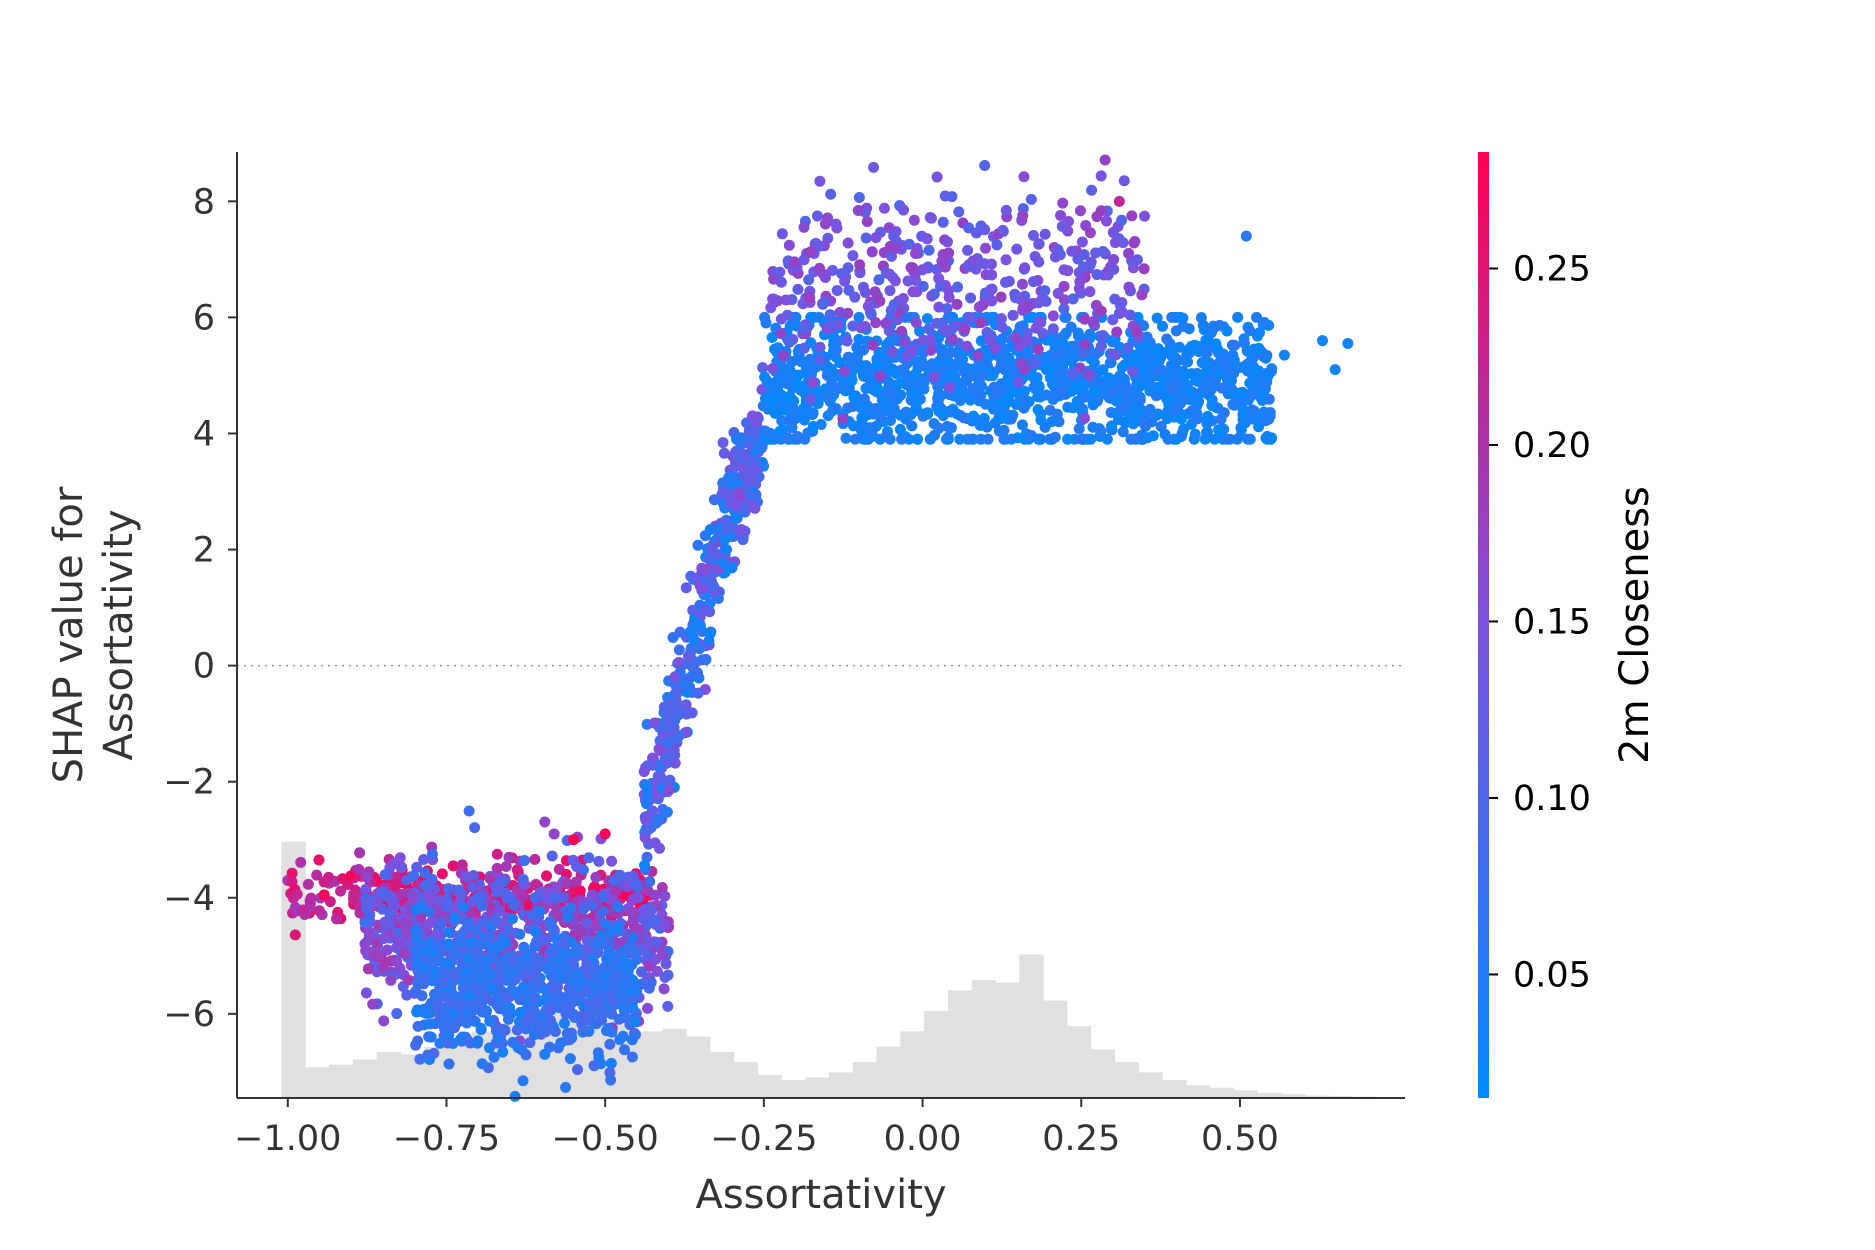 The image size is (1875, 1250). I want to click on x-tick-label: −0.25, so click(763, 1139).